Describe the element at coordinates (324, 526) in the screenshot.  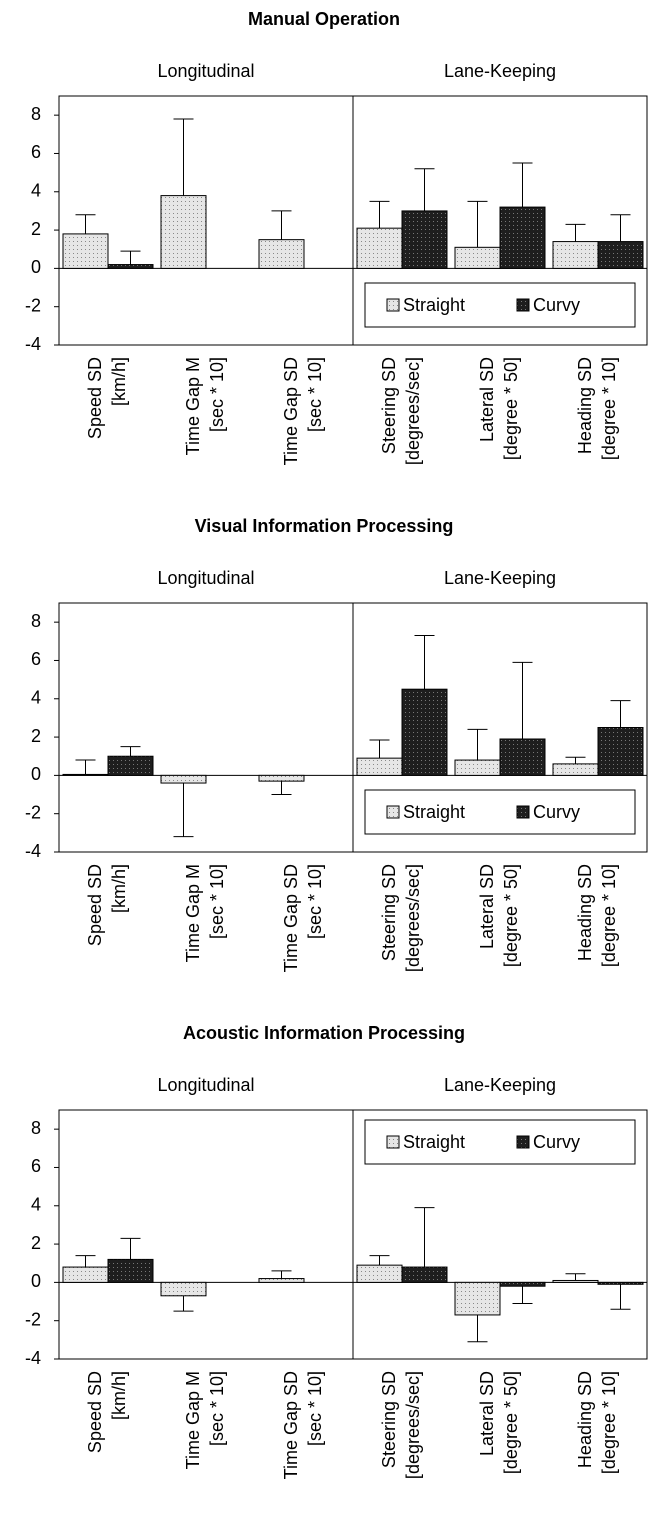
I see `chart-title: Visual Information Processing` at that location.